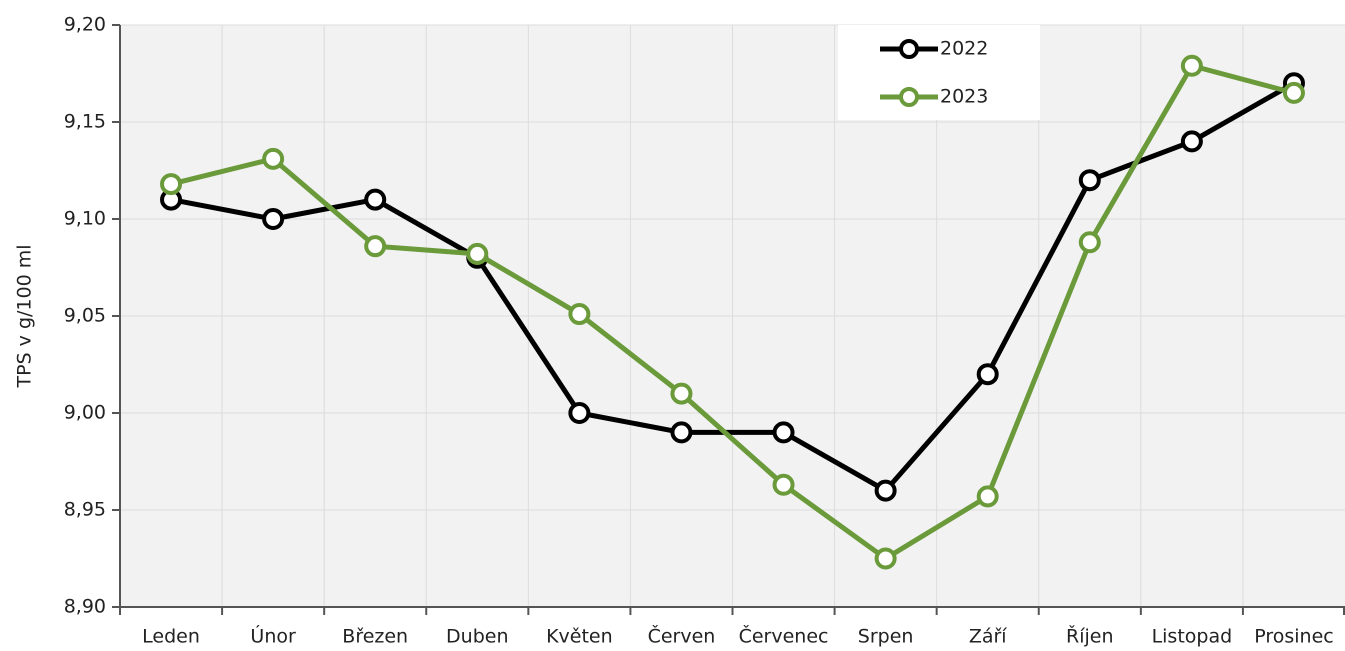 The width and height of the screenshot is (1345, 651). I want to click on y-tick-label: 8,90, so click(85, 607).